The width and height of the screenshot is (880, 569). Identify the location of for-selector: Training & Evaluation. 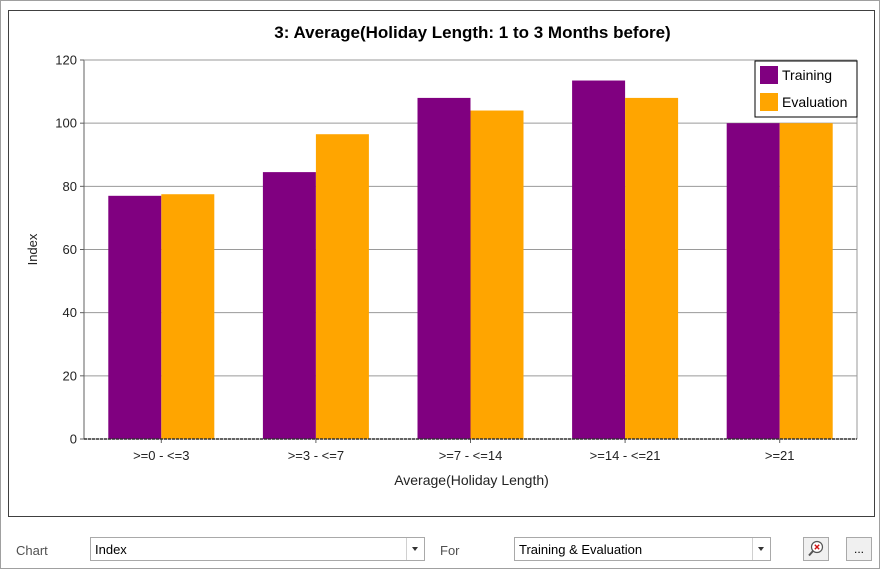
(642, 549).